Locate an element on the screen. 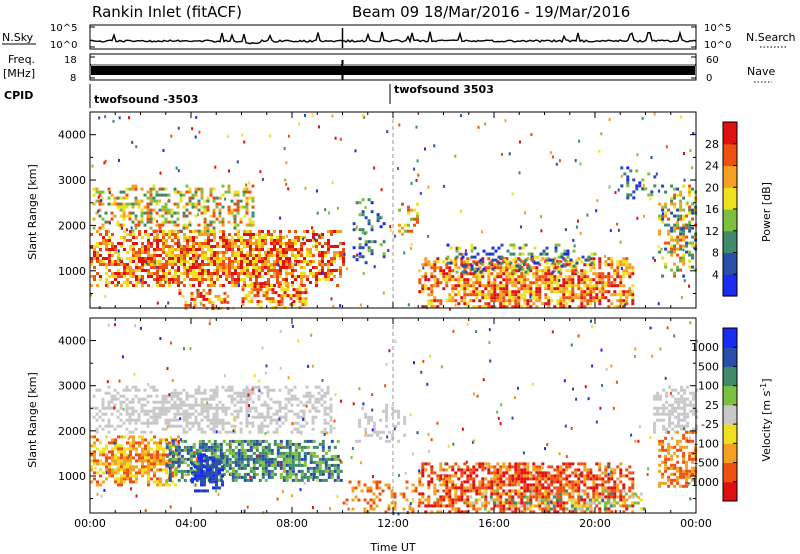  colorbar-tick-label: 12 is located at coordinates (712, 231).